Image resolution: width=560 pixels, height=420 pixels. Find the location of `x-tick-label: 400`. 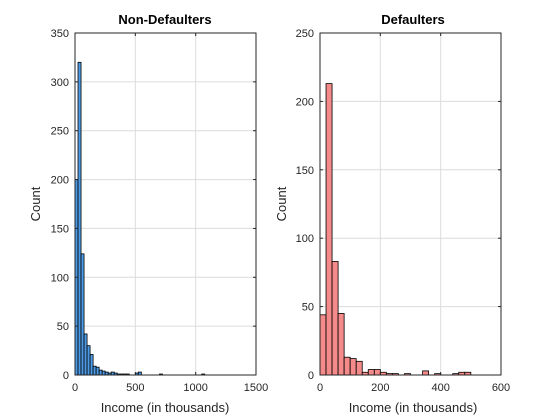

x-tick-label: 400 is located at coordinates (440, 388).